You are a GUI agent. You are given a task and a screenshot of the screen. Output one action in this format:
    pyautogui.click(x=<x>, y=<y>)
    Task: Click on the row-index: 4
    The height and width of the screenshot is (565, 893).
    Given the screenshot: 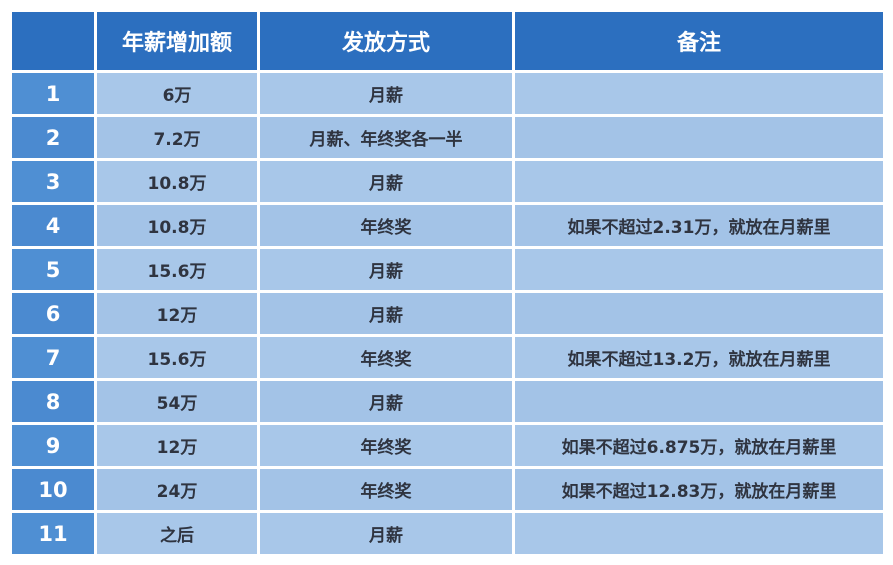 What is the action you would take?
    pyautogui.click(x=53, y=225)
    